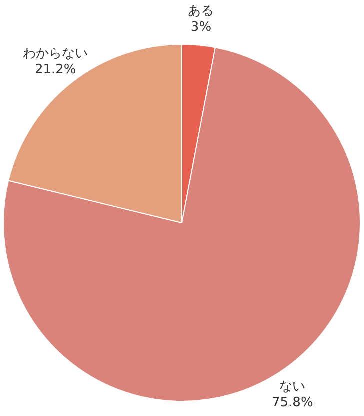 The height and width of the screenshot is (416, 364). Describe the element at coordinates (201, 27) in the screenshot. I see `data-label: 3%` at that location.